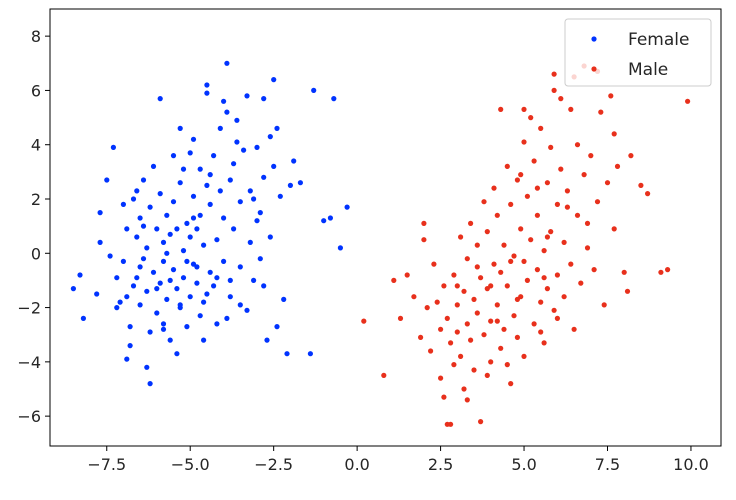 Image resolution: width=736 pixels, height=500 pixels. I want to click on legend-marker-female, so click(594, 39).